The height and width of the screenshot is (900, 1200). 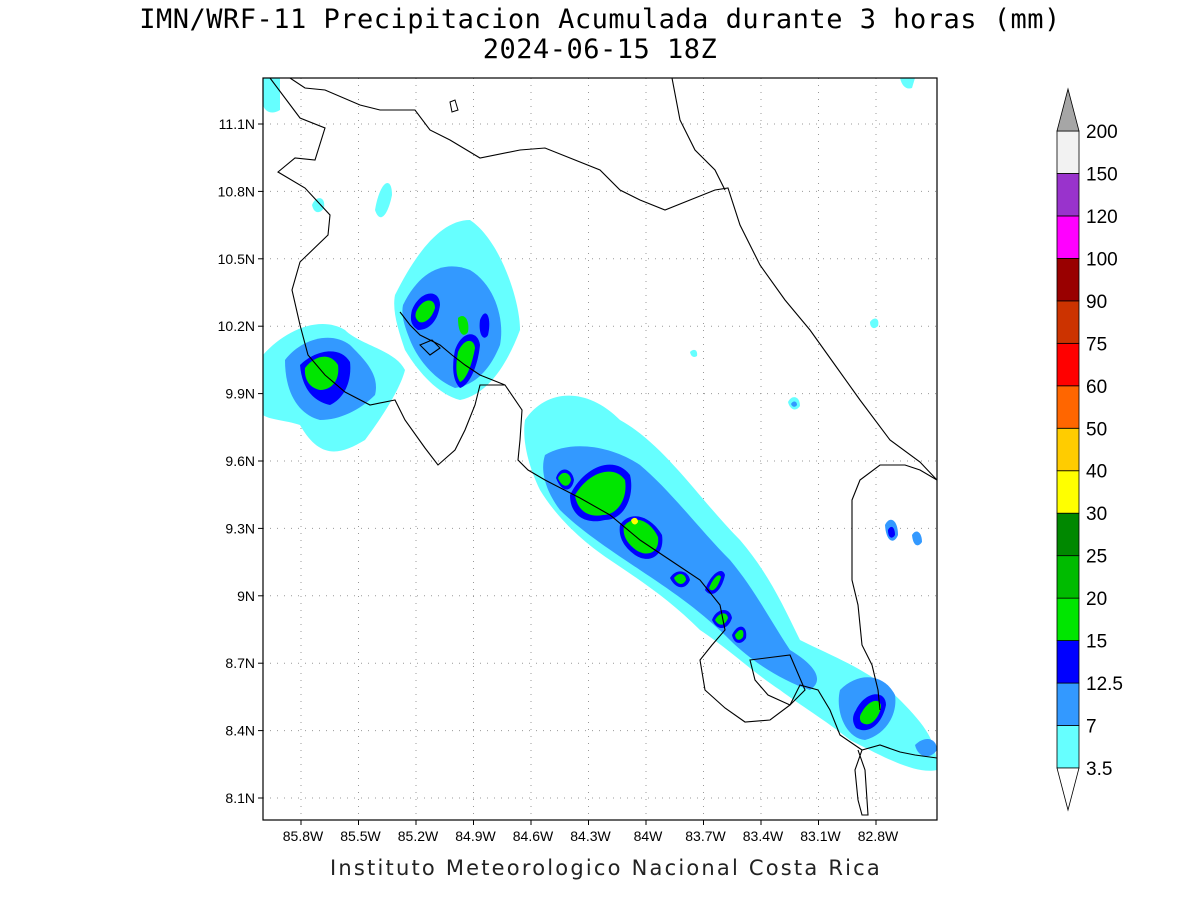 I want to click on map-date: 2024-06-15 18Z, so click(x=600, y=49).